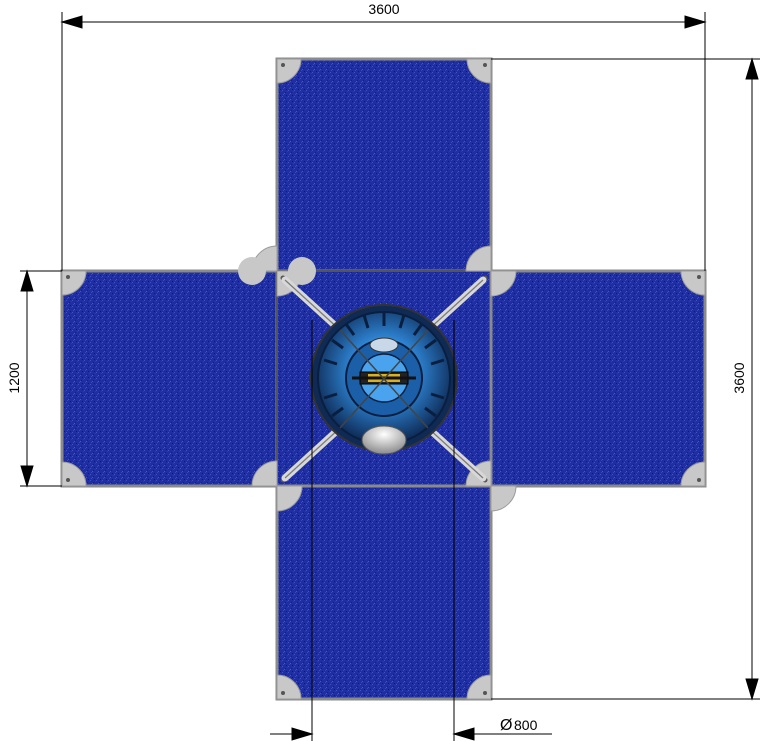 Image resolution: width=760 pixels, height=741 pixels. Describe the element at coordinates (384, 365) in the screenshot. I see `hub-ribs` at that location.